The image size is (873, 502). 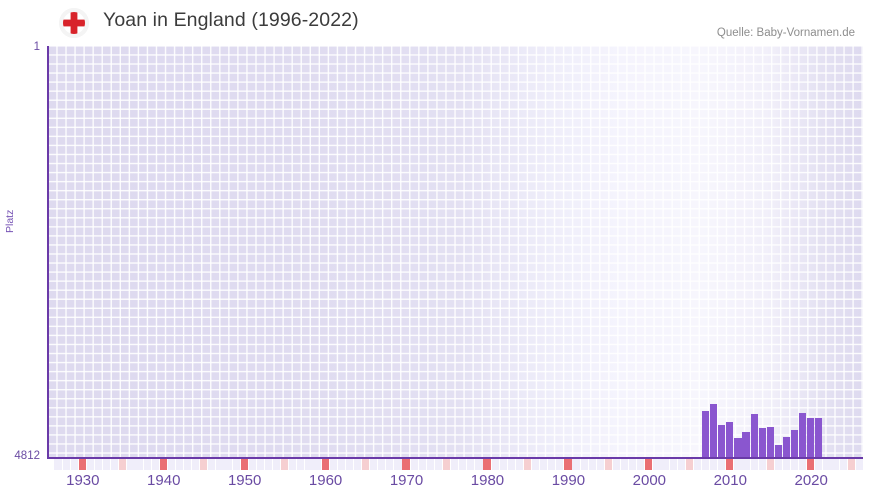 What do you see at coordinates (36, 47) in the screenshot?
I see `y-axis-label-top: 1` at bounding box center [36, 47].